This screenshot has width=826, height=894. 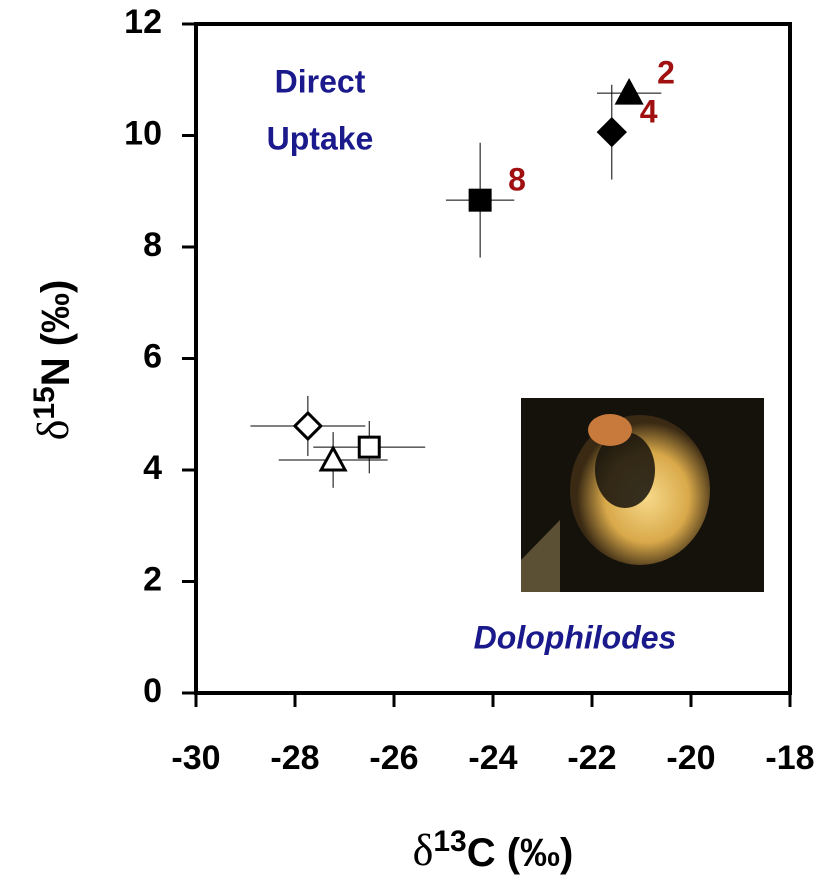 I want to click on x-tick-label: -18, so click(x=789, y=758).